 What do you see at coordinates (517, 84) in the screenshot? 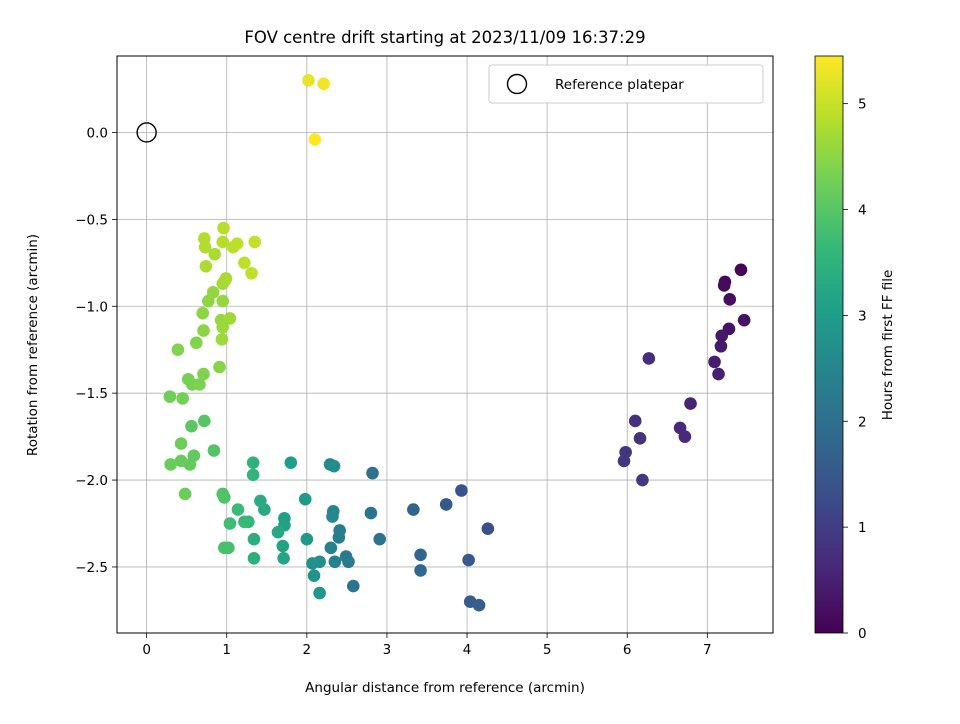
I see `legend-marker-open-circle` at bounding box center [517, 84].